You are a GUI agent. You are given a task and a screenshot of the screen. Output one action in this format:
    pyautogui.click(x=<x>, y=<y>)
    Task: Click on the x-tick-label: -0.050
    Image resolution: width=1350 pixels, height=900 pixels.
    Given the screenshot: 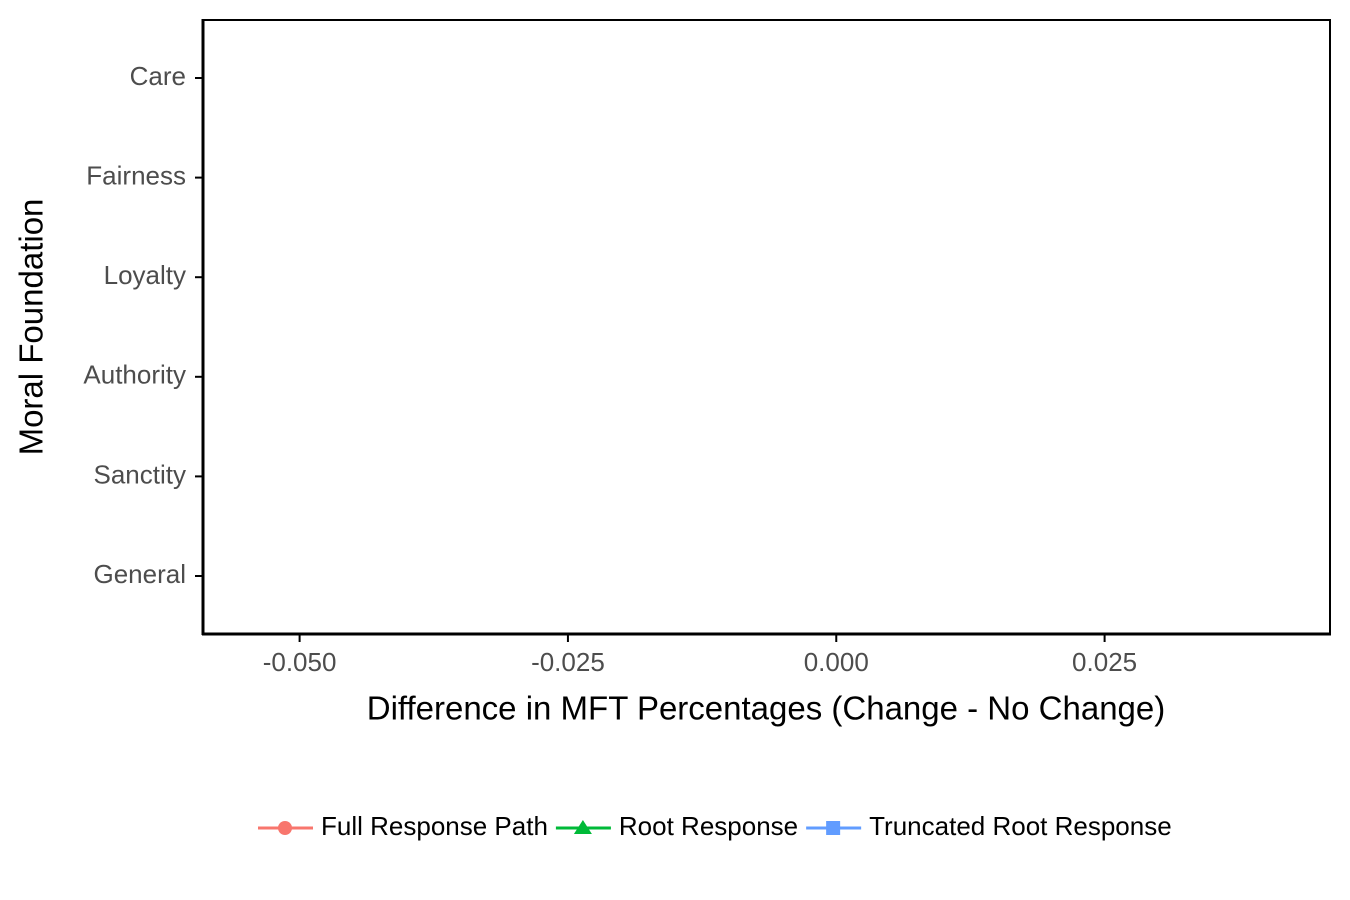 What is the action you would take?
    pyautogui.click(x=300, y=662)
    